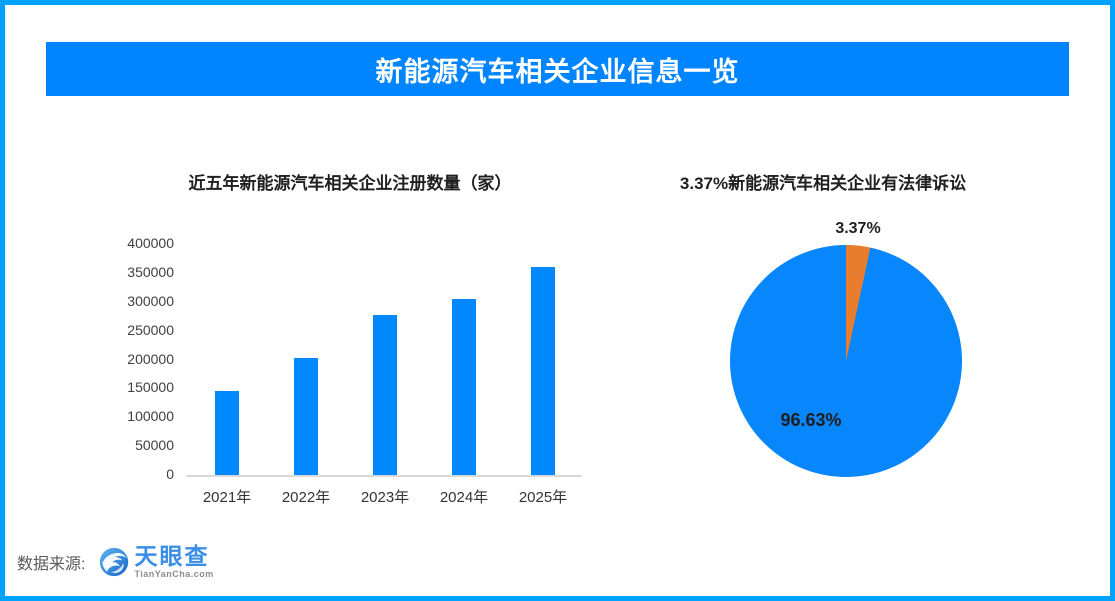  What do you see at coordinates (150, 329) in the screenshot?
I see `y-axis-tick-label: 250000` at bounding box center [150, 329].